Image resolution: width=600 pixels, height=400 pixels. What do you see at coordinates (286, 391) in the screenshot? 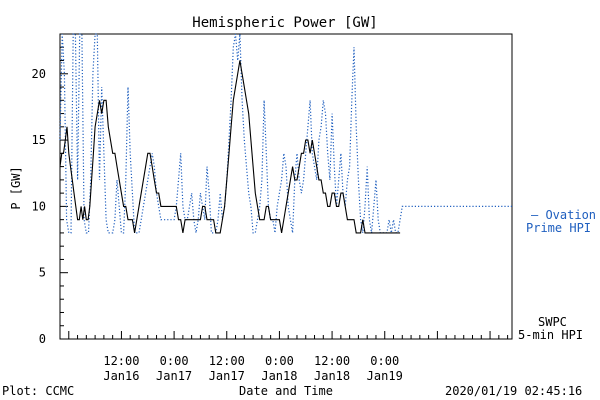
I see `x-axis-label: Date and Time` at bounding box center [286, 391].